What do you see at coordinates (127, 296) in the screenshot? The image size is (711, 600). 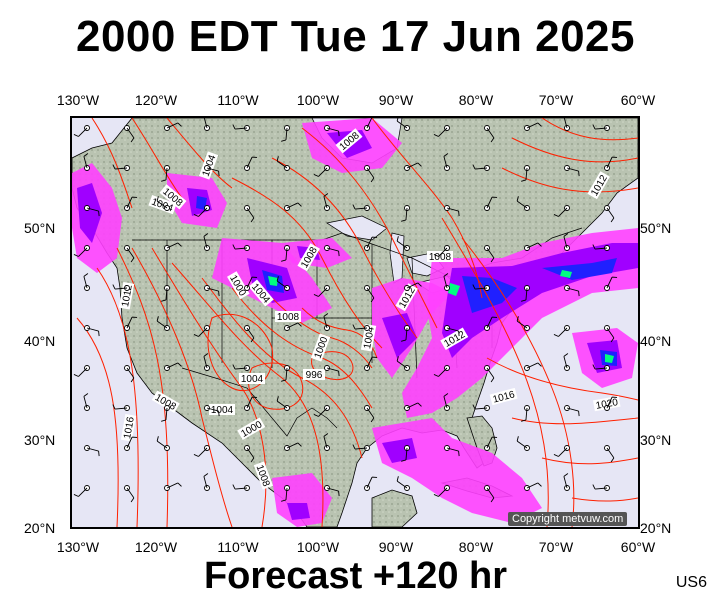 I see `isobar-label: 1012` at bounding box center [127, 296].